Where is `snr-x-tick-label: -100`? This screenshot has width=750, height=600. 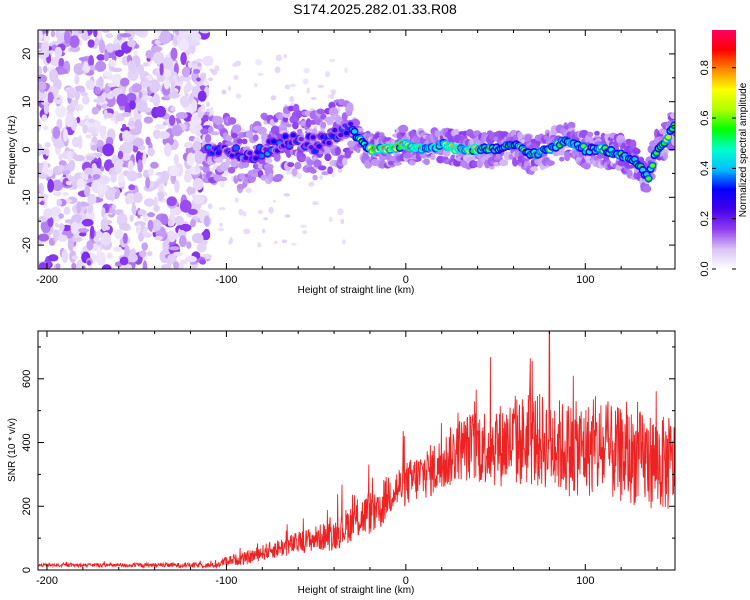 snr-x-tick-label: -100 is located at coordinates (226, 581).